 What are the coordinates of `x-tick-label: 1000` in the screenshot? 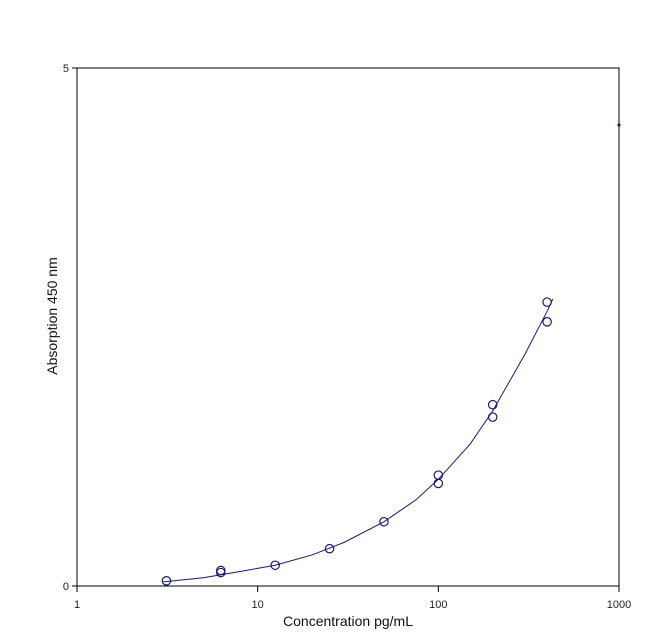 It's located at (619, 605).